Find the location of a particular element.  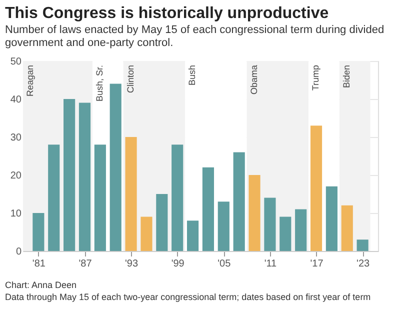

y-tick-label: 0 is located at coordinates (19, 252).